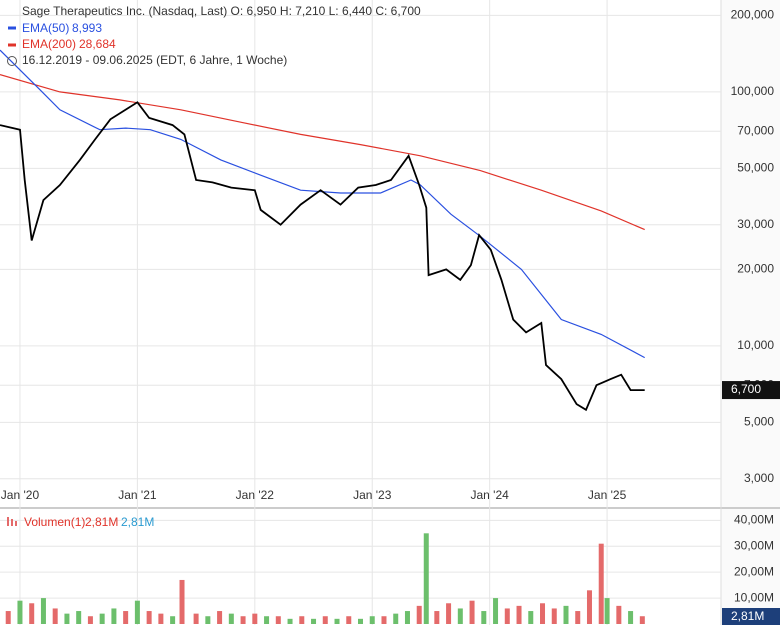  Describe the element at coordinates (746, 389) in the screenshot. I see `last-price-label: 6,700` at that location.